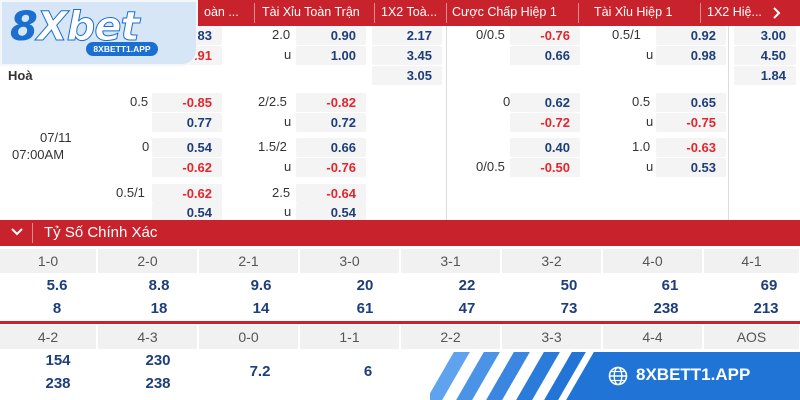 The height and width of the screenshot is (400, 800). What do you see at coordinates (350, 261) in the screenshot?
I see `score-label: 3-0` at bounding box center [350, 261].